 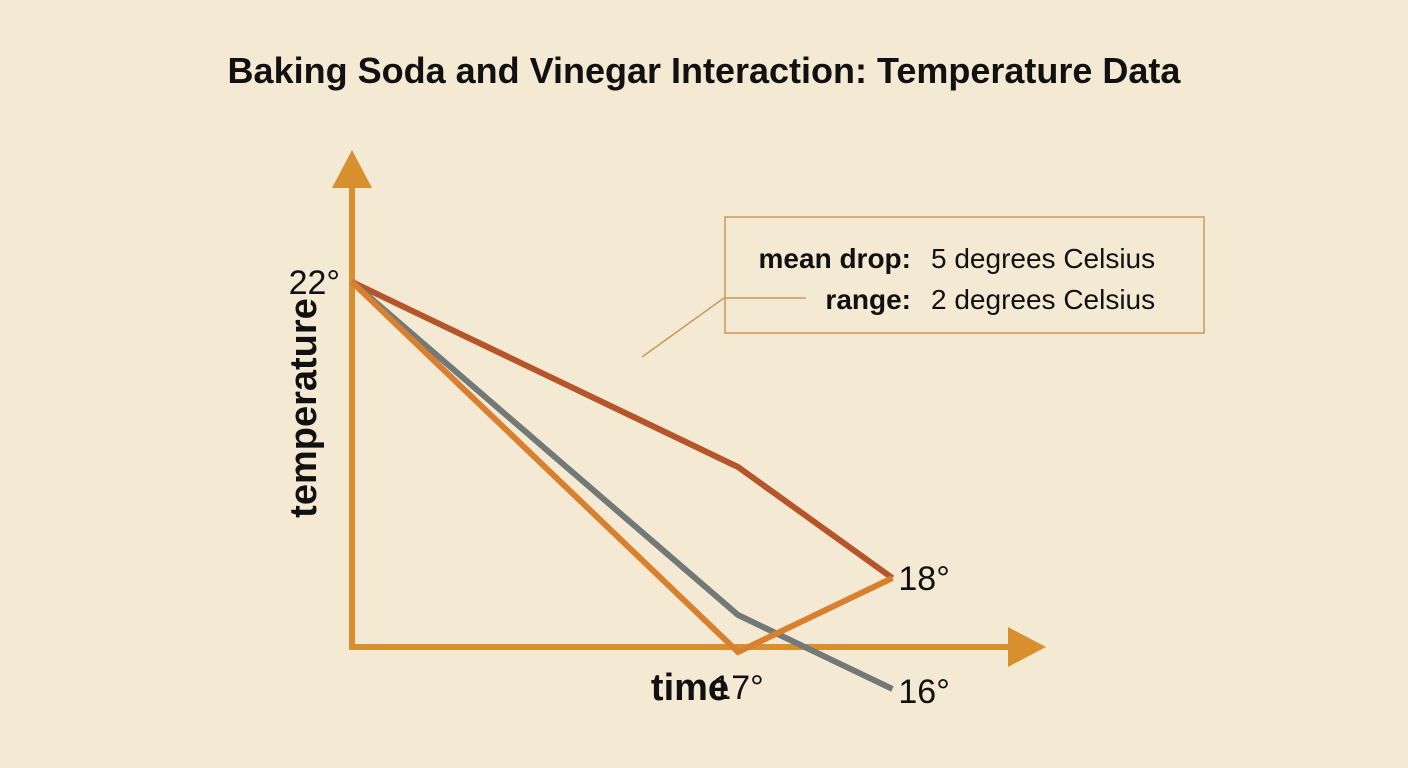 What do you see at coordinates (1043, 299) in the screenshot?
I see `range-value: 2 degrees Celsius` at bounding box center [1043, 299].